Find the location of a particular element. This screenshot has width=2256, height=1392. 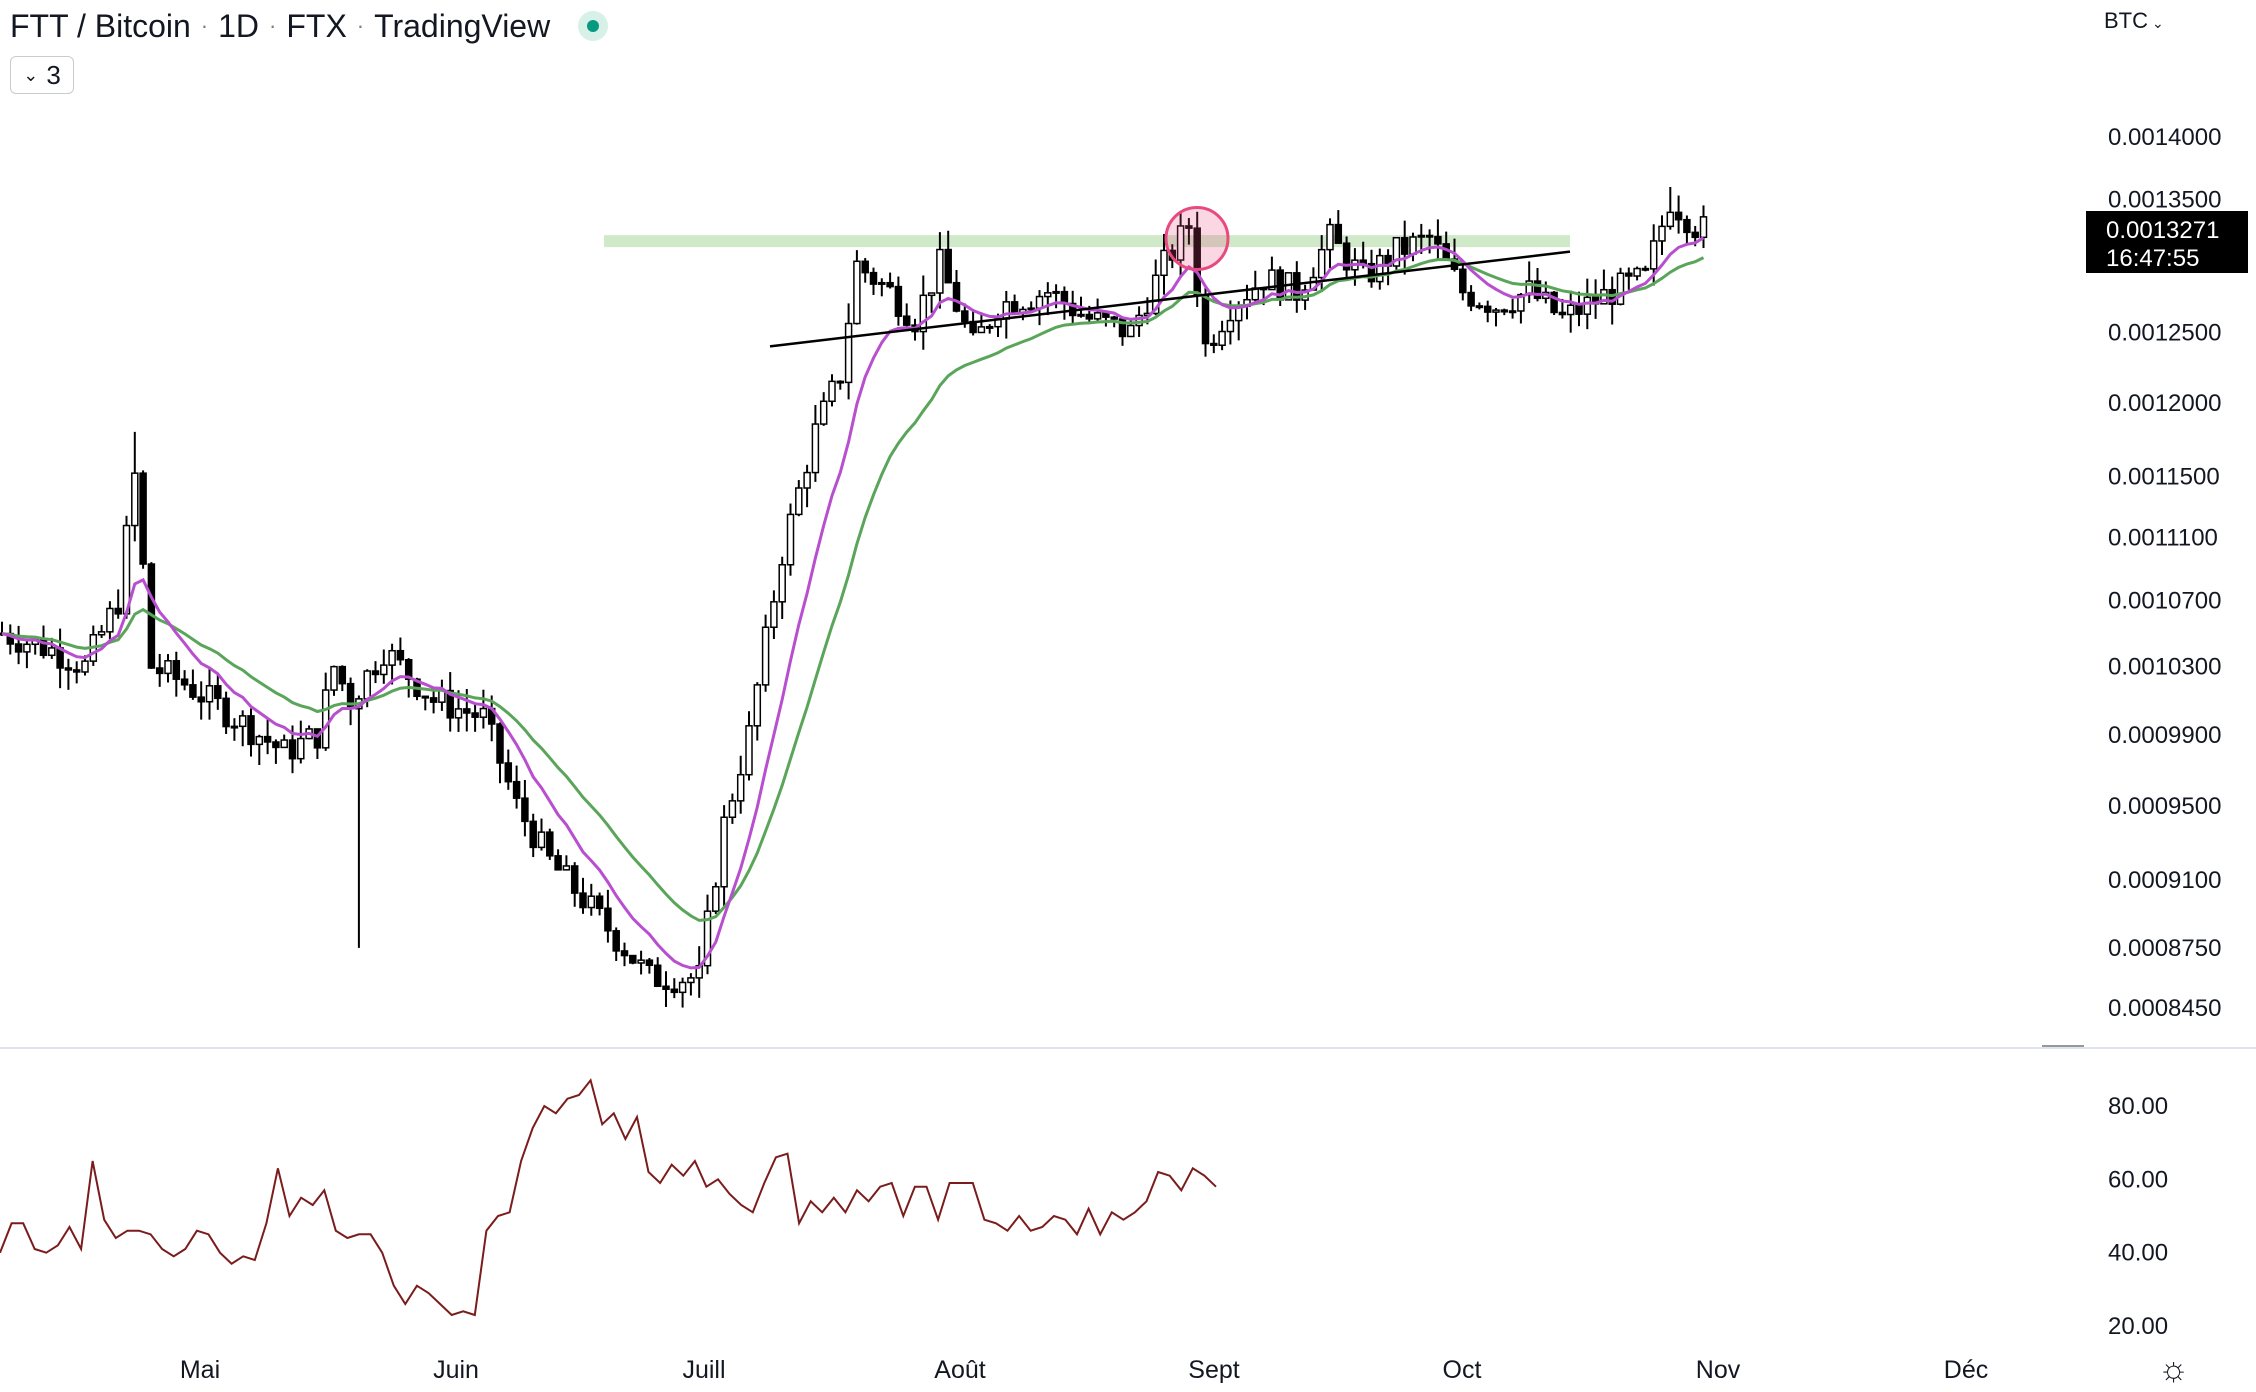

time-tick-label: Juill is located at coordinates (703, 1370).